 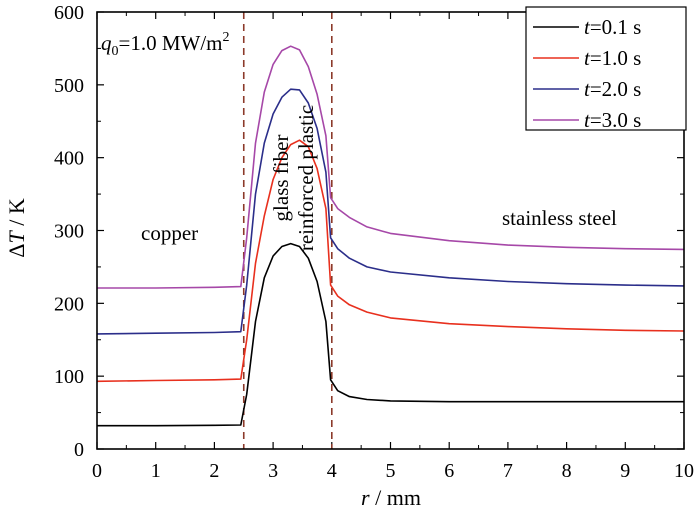 What do you see at coordinates (69, 304) in the screenshot?
I see `y-tick-label: 200` at bounding box center [69, 304].